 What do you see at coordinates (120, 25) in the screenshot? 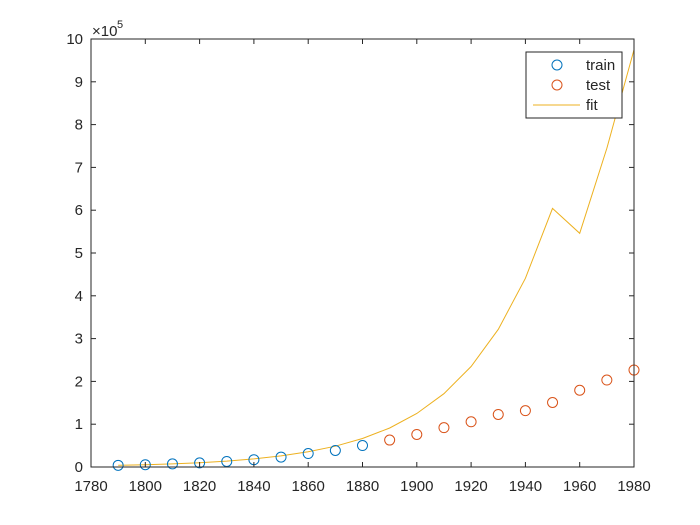
I see `y-exponent-power: 5` at bounding box center [120, 25].